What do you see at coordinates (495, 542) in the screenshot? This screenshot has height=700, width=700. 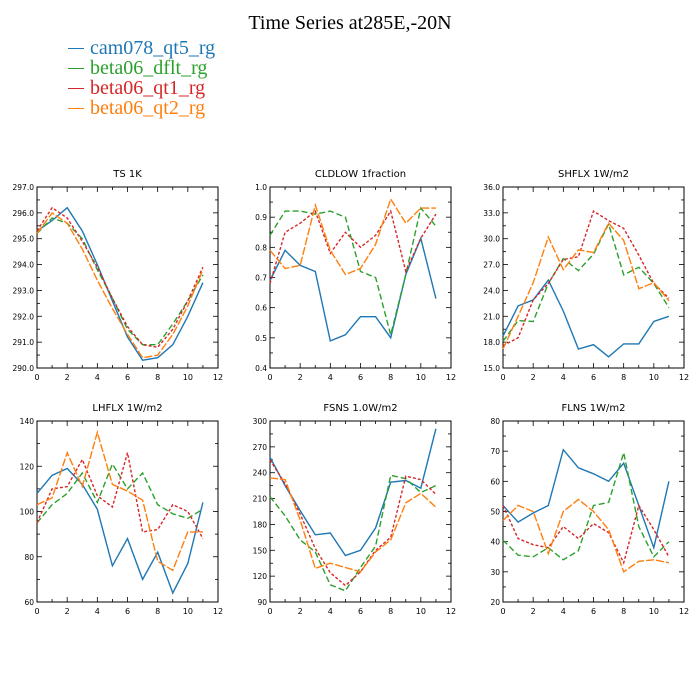 I see `y-tick-label: 40` at bounding box center [495, 542].